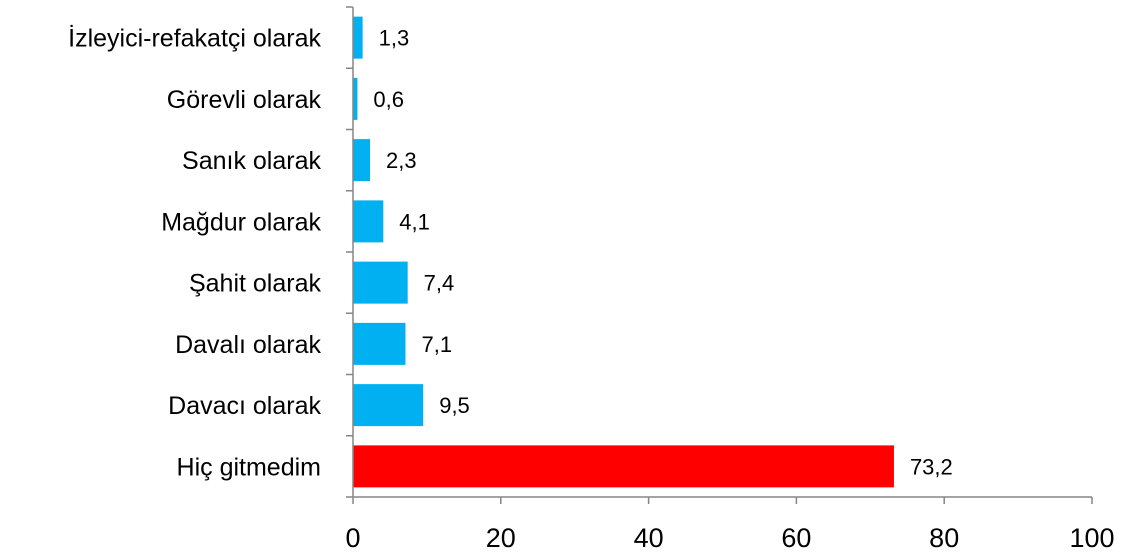  I want to click on data-label: 0,6, so click(388, 99).